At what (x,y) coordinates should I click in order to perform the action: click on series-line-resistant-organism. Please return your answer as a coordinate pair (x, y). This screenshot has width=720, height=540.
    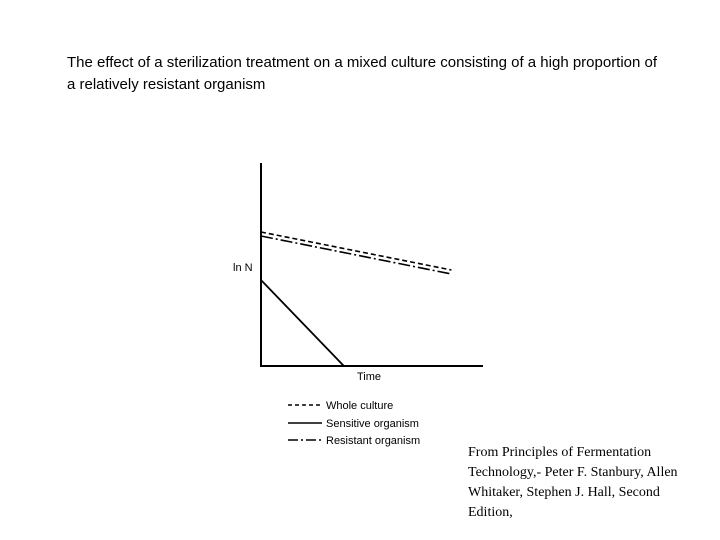
    Looking at the image, I should click on (356, 255).